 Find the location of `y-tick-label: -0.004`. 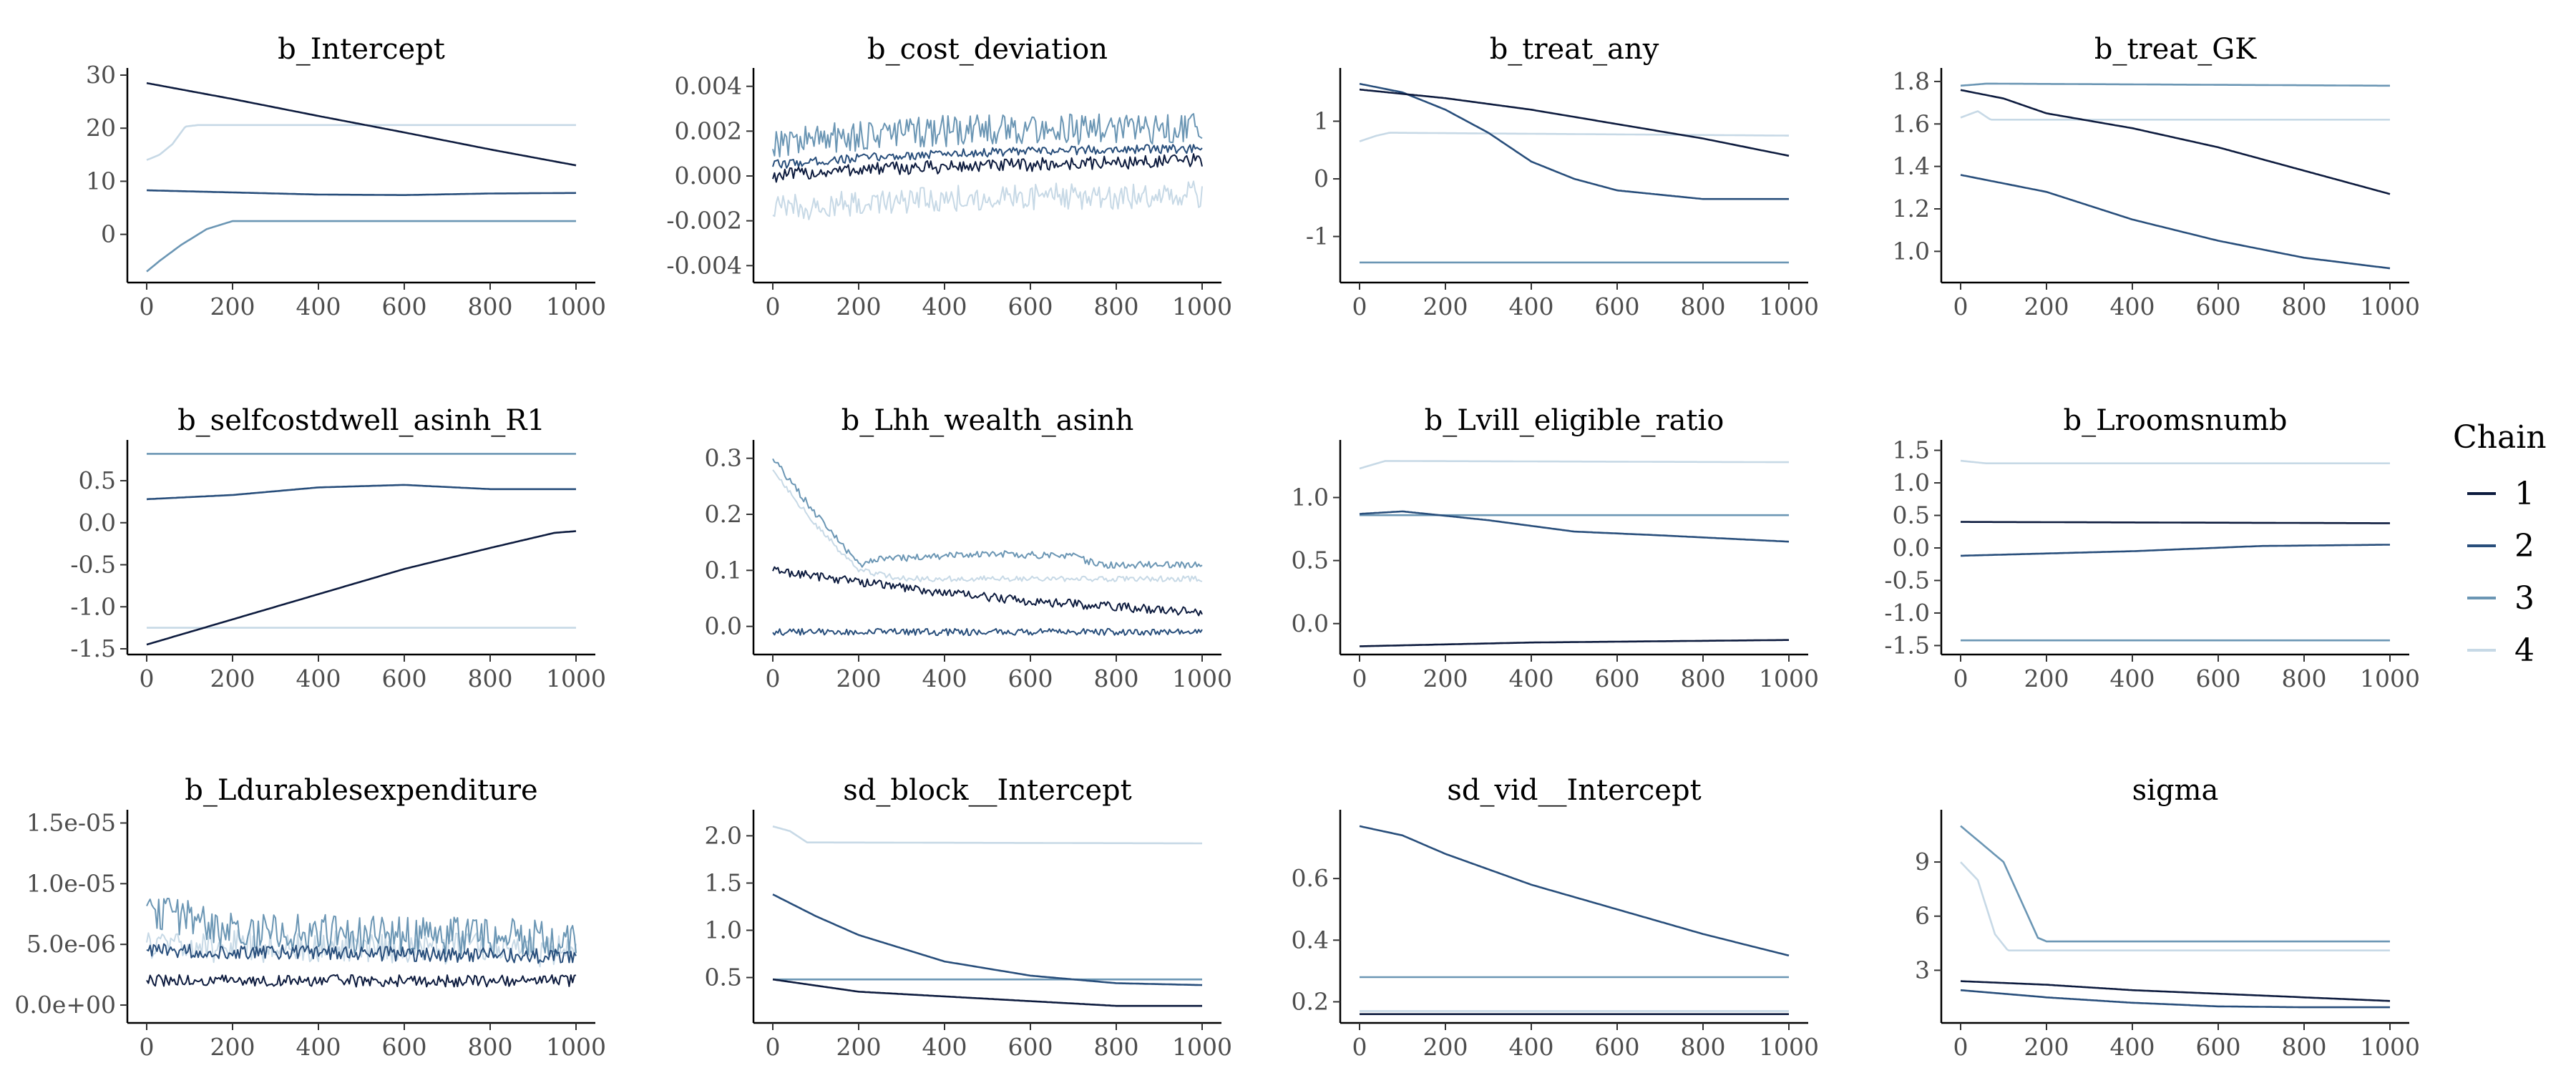

y-tick-label: -0.004 is located at coordinates (704, 265).